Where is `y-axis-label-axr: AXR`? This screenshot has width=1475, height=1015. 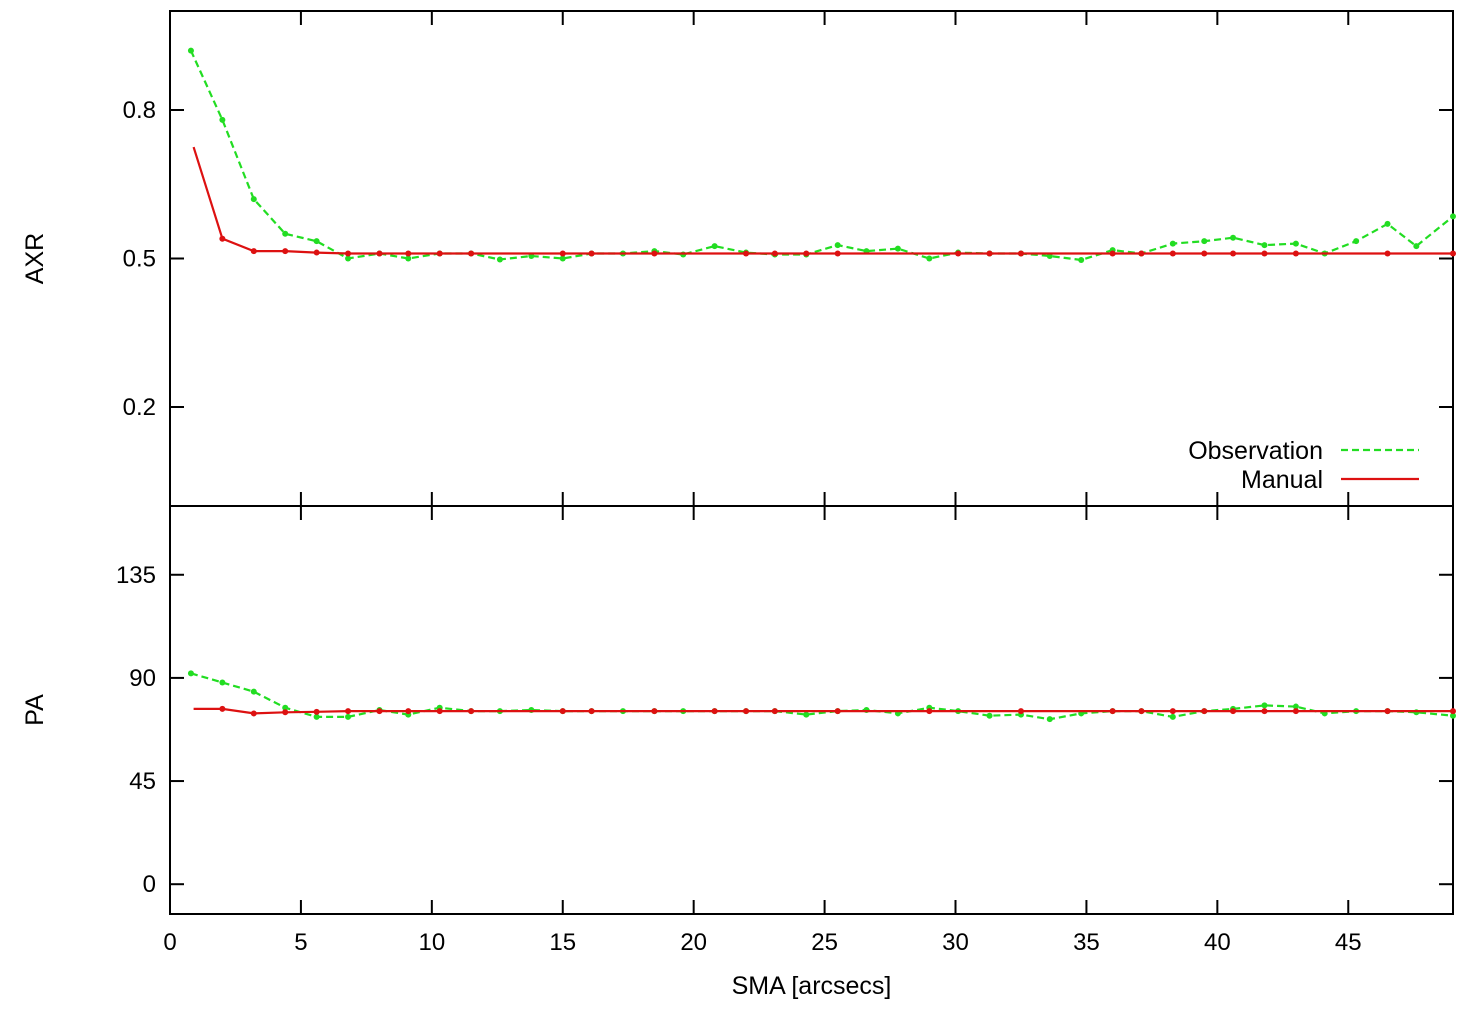
y-axis-label-axr: AXR is located at coordinates (35, 258).